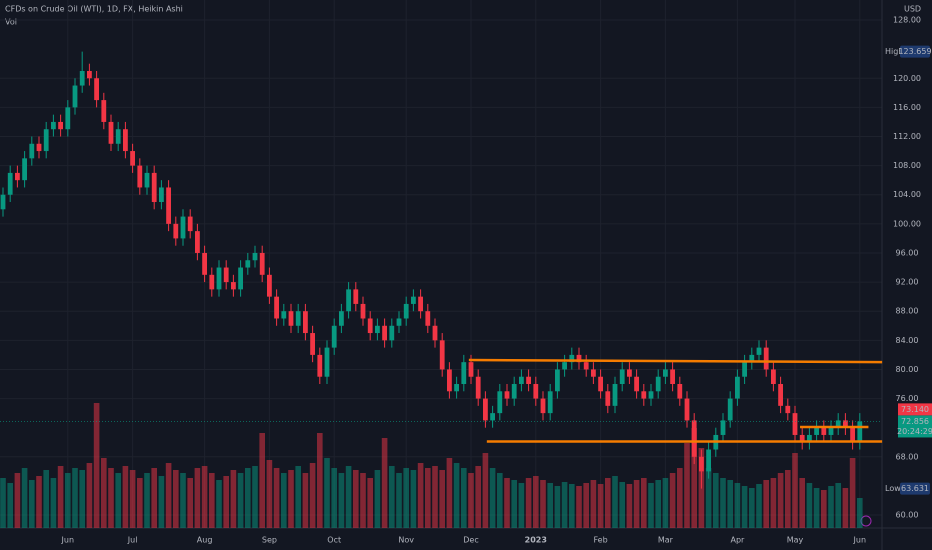 This screenshot has width=932, height=550. What do you see at coordinates (893, 488) in the screenshot?
I see `marker-name: Low` at bounding box center [893, 488].